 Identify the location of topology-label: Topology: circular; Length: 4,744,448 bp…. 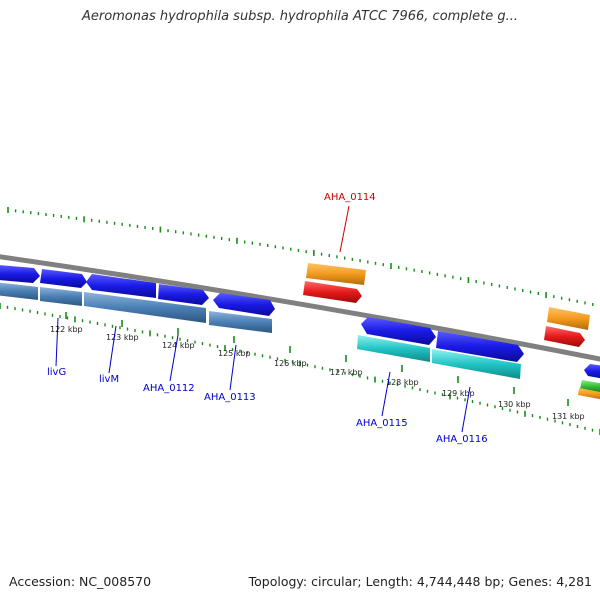
(420, 581).